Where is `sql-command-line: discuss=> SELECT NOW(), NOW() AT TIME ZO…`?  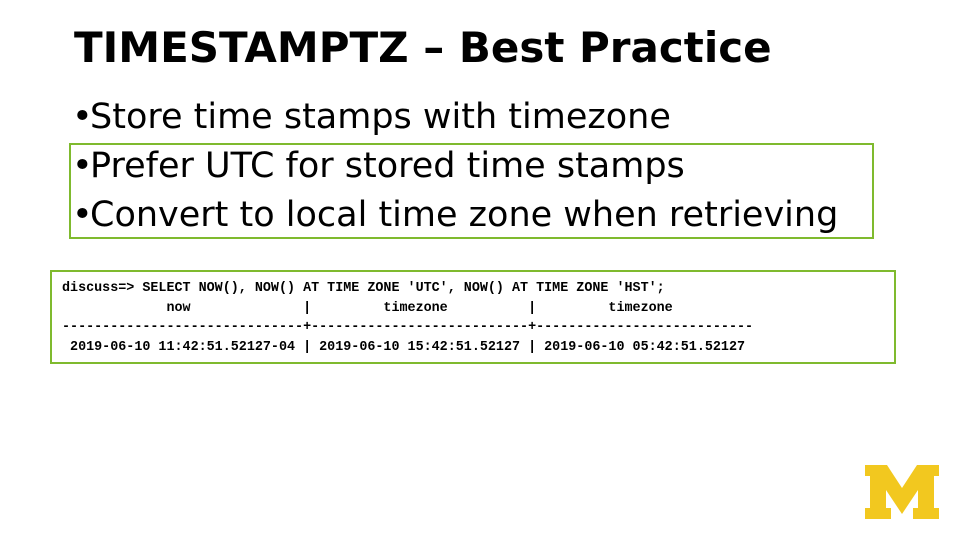
sql-command-line: discuss=> SELECT NOW(), NOW() AT TIME ZO… is located at coordinates (363, 288).